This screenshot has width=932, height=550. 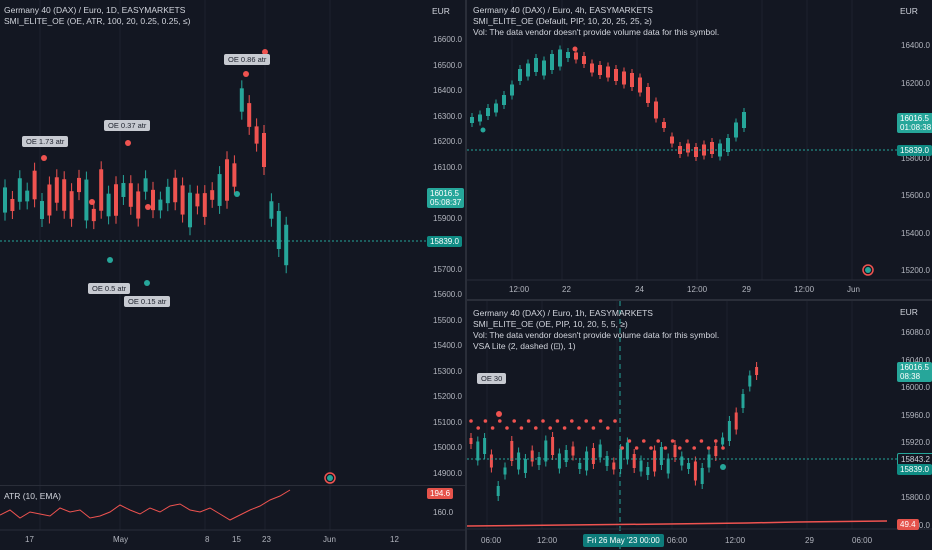 I want to click on left-time-tick: May, so click(x=121, y=539).